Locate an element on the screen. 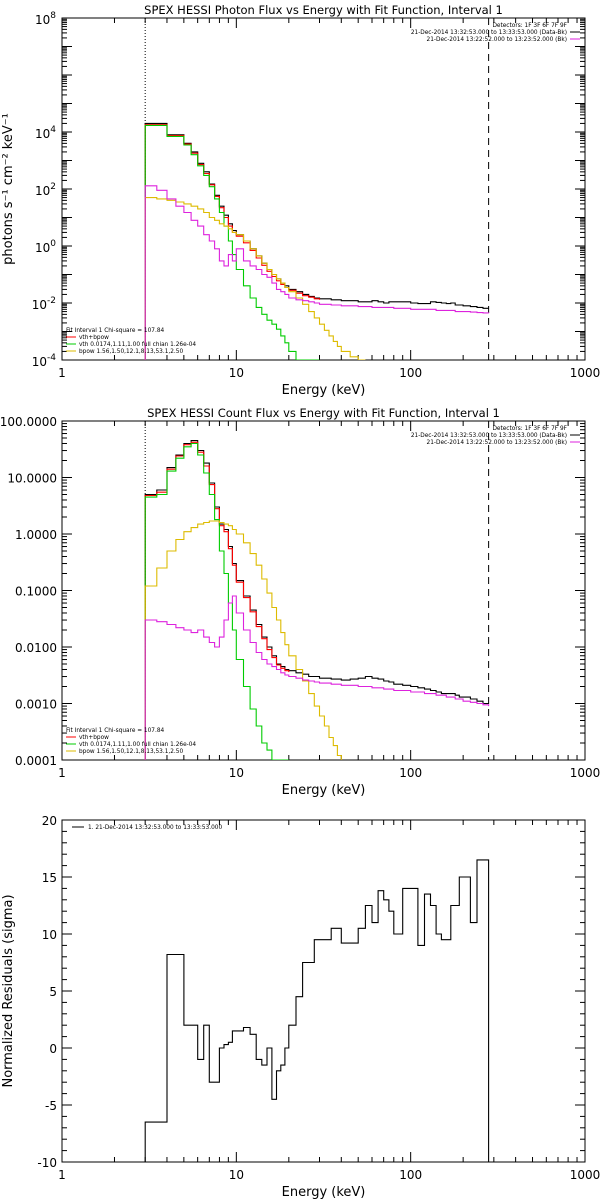 The height and width of the screenshot is (1200, 600). y-tick-label: 10⁴ is located at coordinates (45, 133).